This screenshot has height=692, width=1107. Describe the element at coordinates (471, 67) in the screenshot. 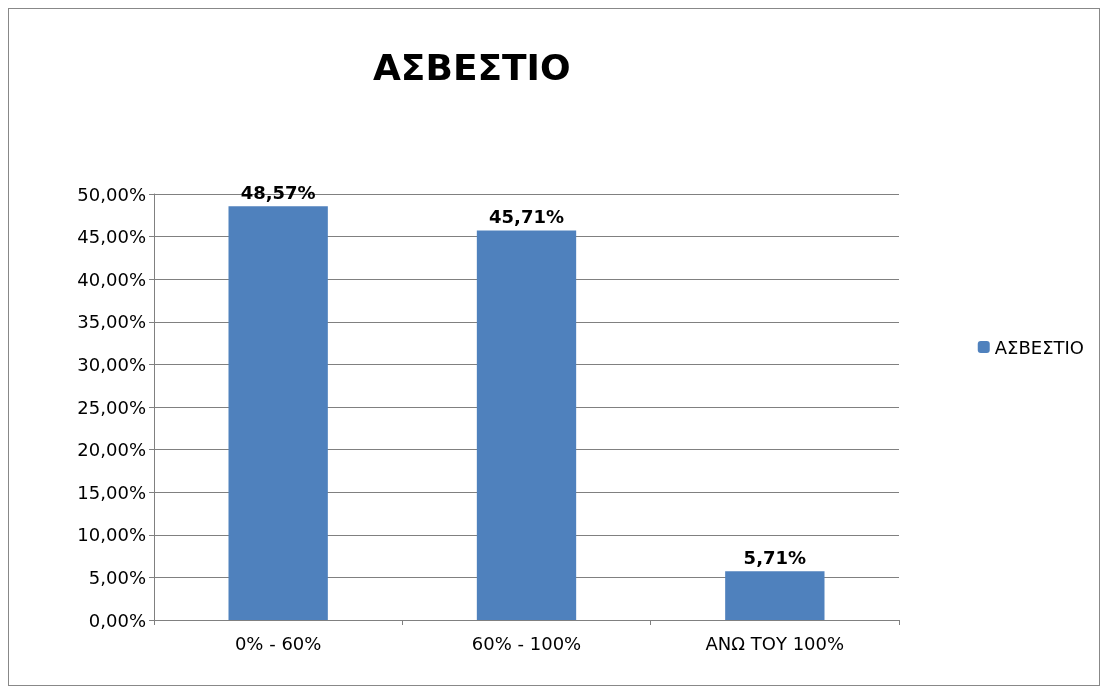

I see `chart-title: ΑΣΒΕΣΤΙΟ` at that location.